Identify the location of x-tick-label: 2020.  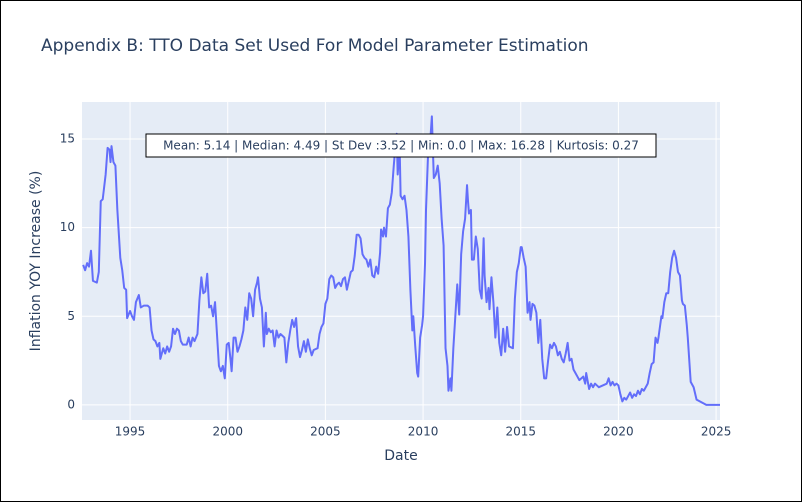
(618, 432).